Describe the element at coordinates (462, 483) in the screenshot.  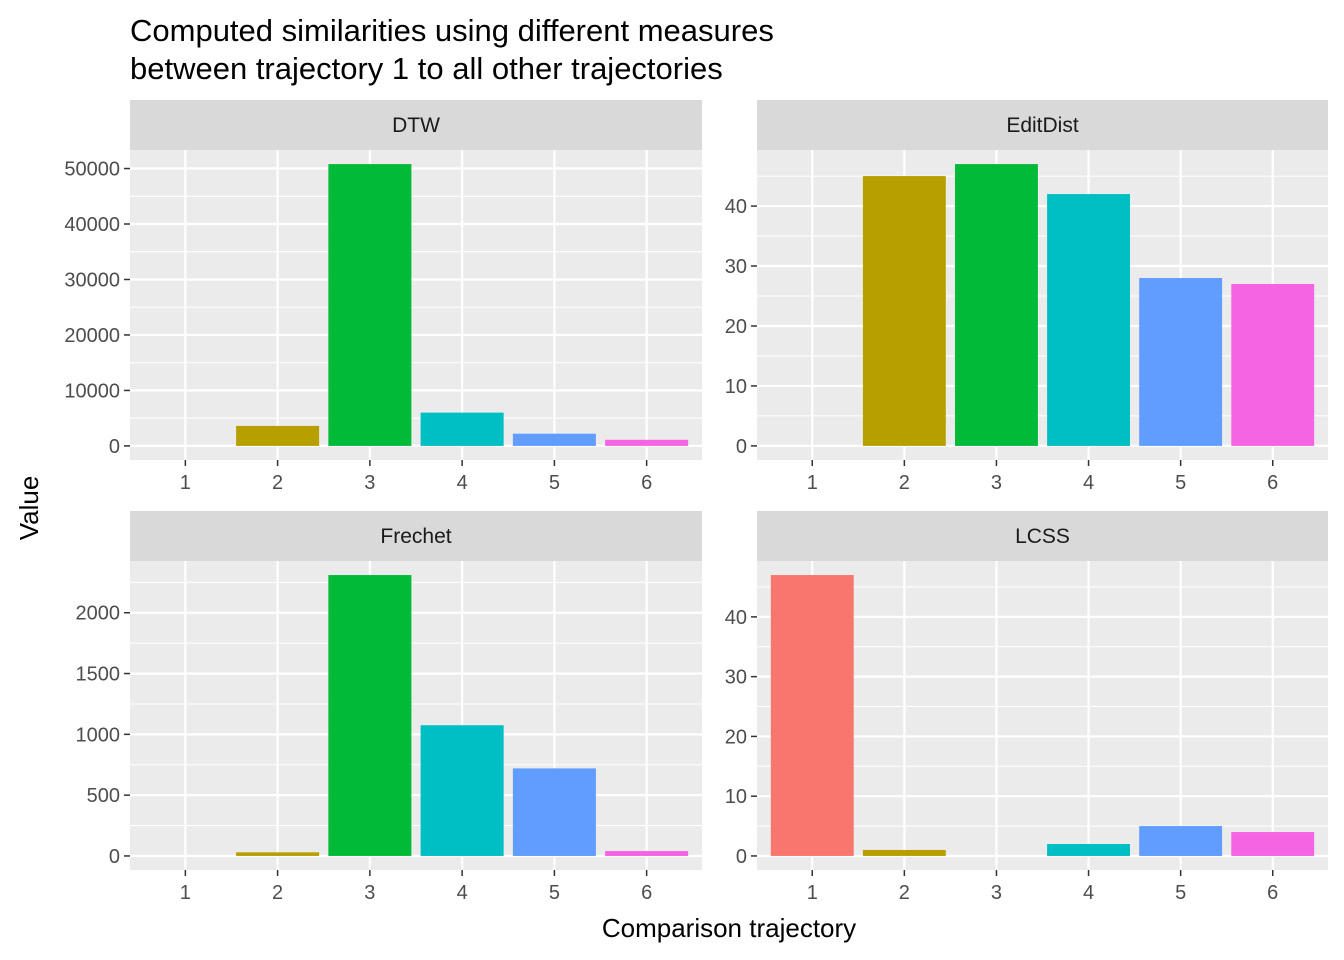
I see `x-tick-label-dtw: 4` at that location.